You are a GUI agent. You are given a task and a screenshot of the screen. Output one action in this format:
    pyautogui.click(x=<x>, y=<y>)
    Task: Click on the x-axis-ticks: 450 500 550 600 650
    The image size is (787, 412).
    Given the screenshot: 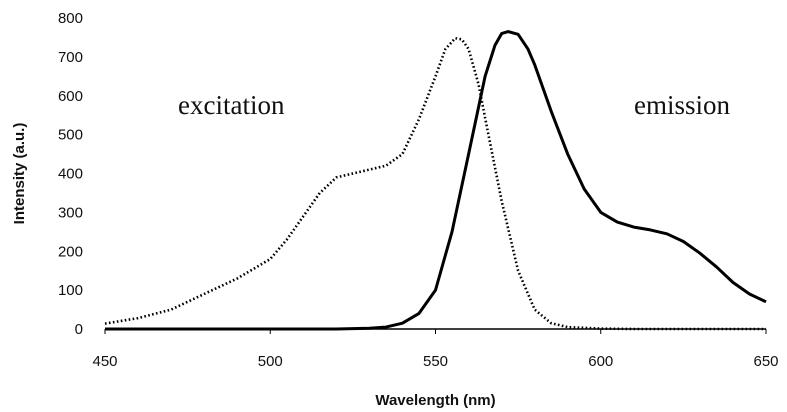 What is the action you would take?
    pyautogui.click(x=435, y=349)
    